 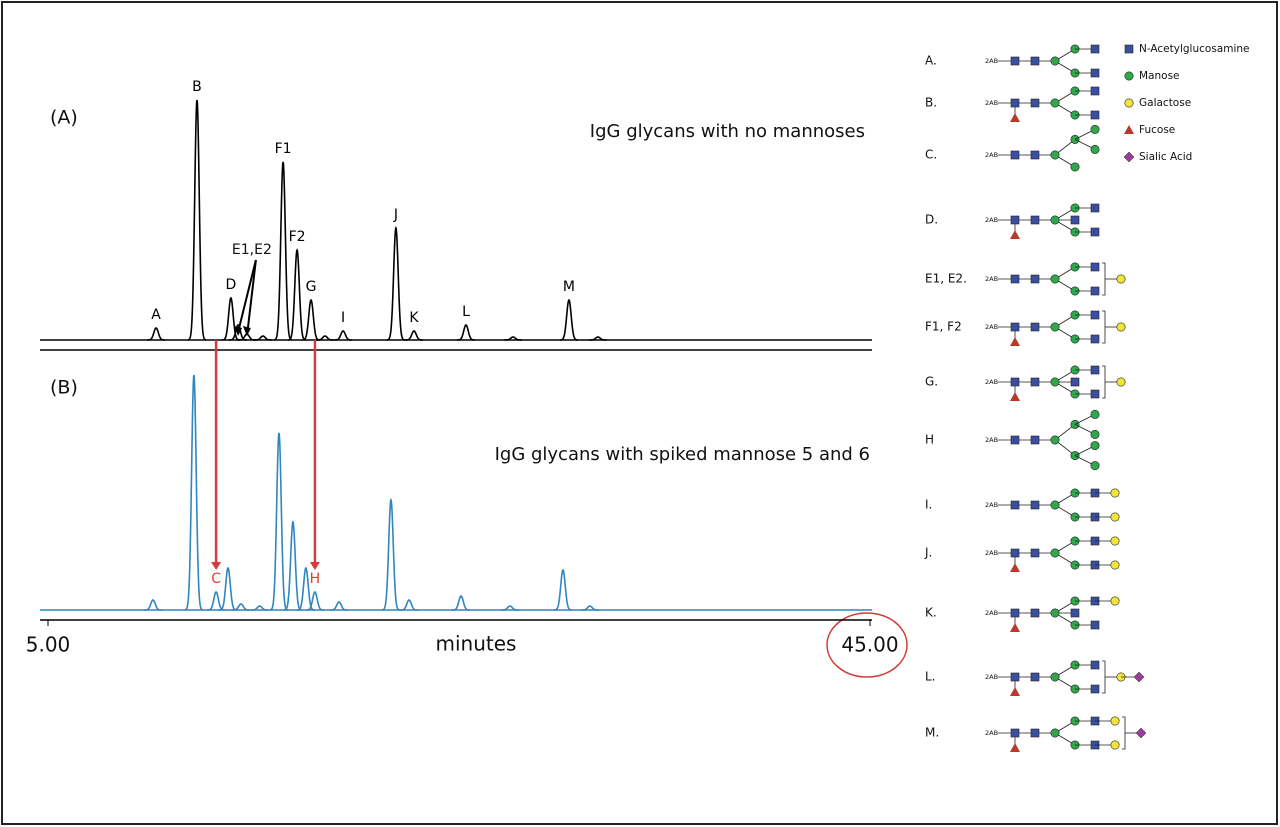 What do you see at coordinates (943, 327) in the screenshot?
I see `glycan-label: F1, F2` at bounding box center [943, 327].